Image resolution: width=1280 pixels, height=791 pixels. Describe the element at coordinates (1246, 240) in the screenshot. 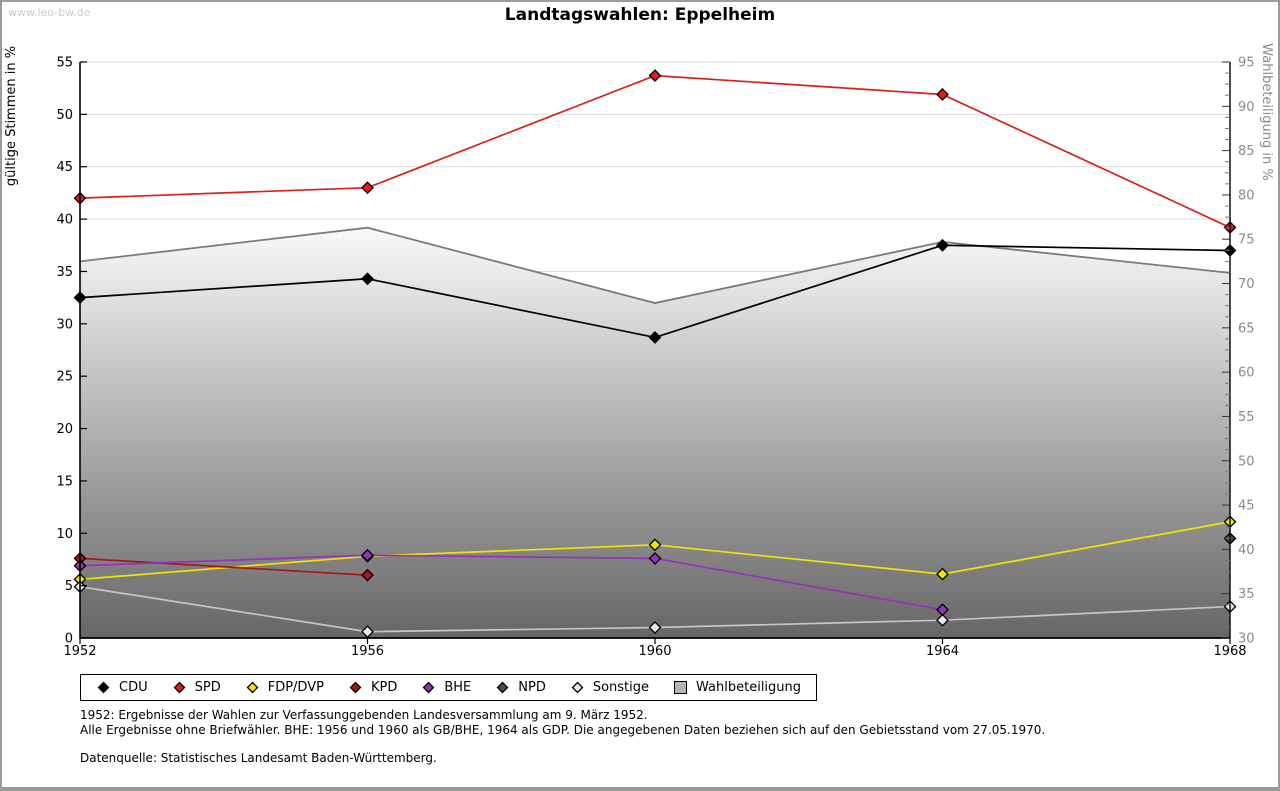

I see `right-tick-label: 75` at that location.